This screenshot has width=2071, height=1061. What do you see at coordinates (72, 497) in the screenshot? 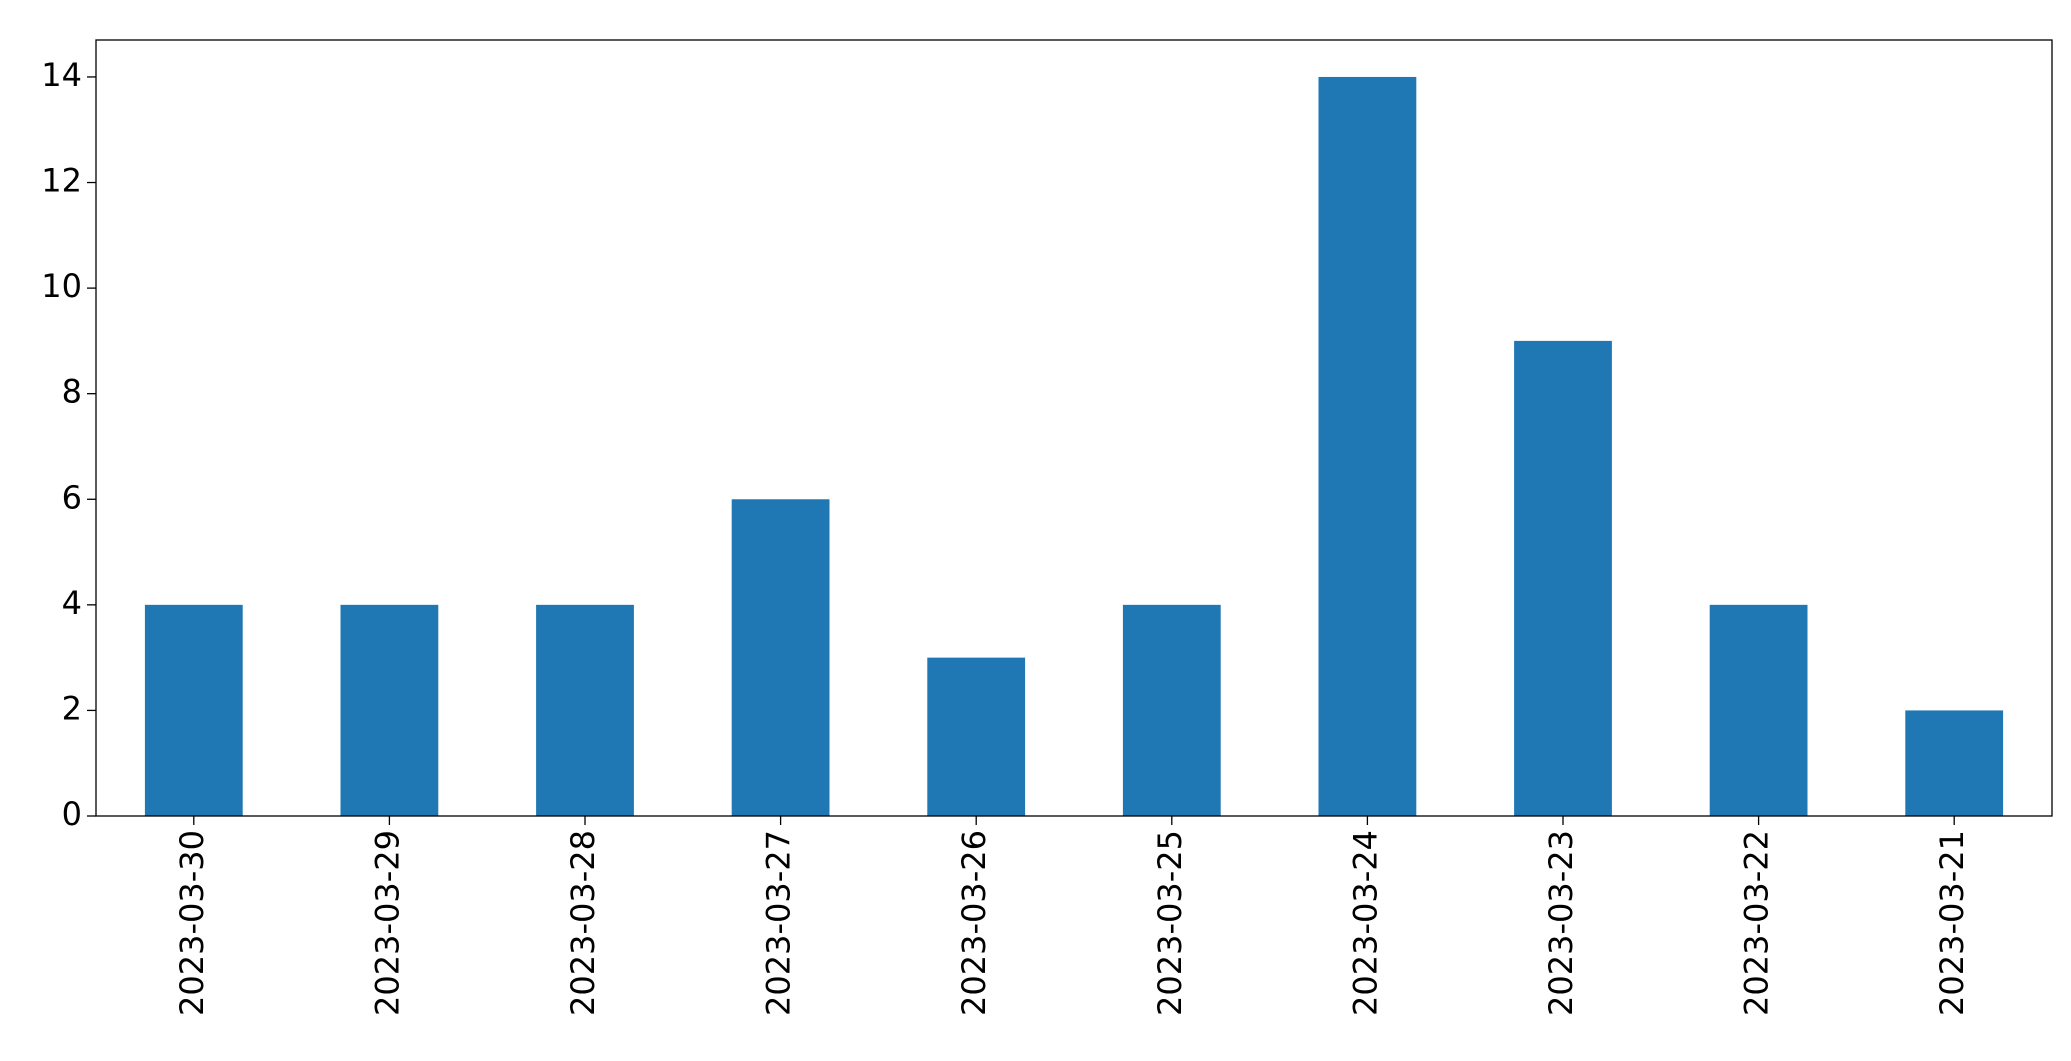
I see `y-tick-label: 6` at bounding box center [72, 497].